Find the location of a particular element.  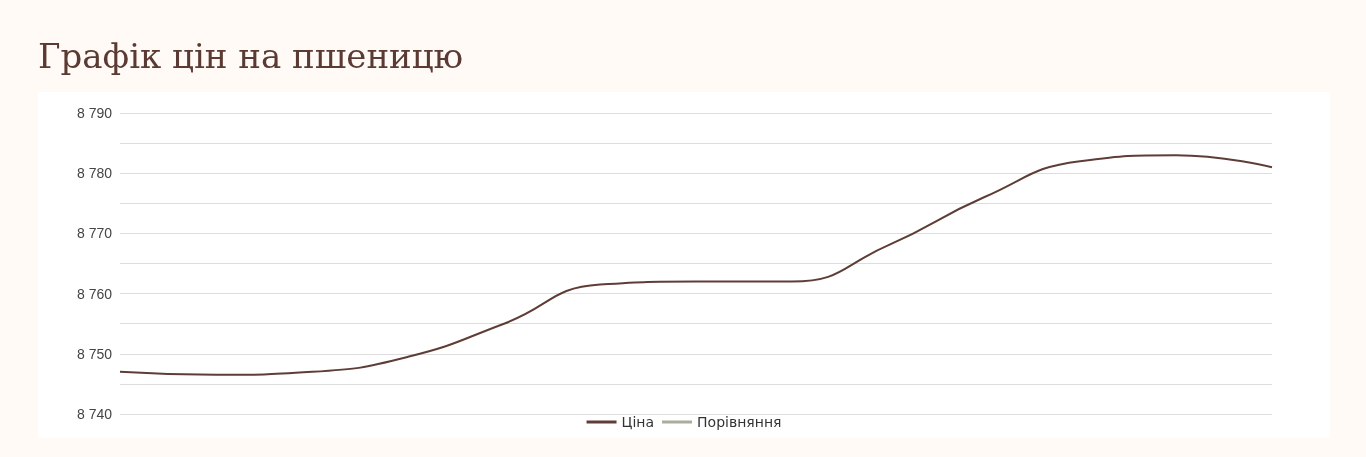

y-tick-label: 8 770 is located at coordinates (94, 233).